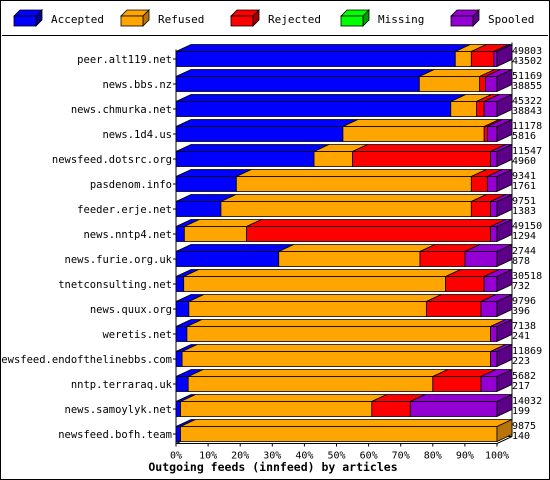  I want to click on accepted-value-label: 38843, so click(527, 111).